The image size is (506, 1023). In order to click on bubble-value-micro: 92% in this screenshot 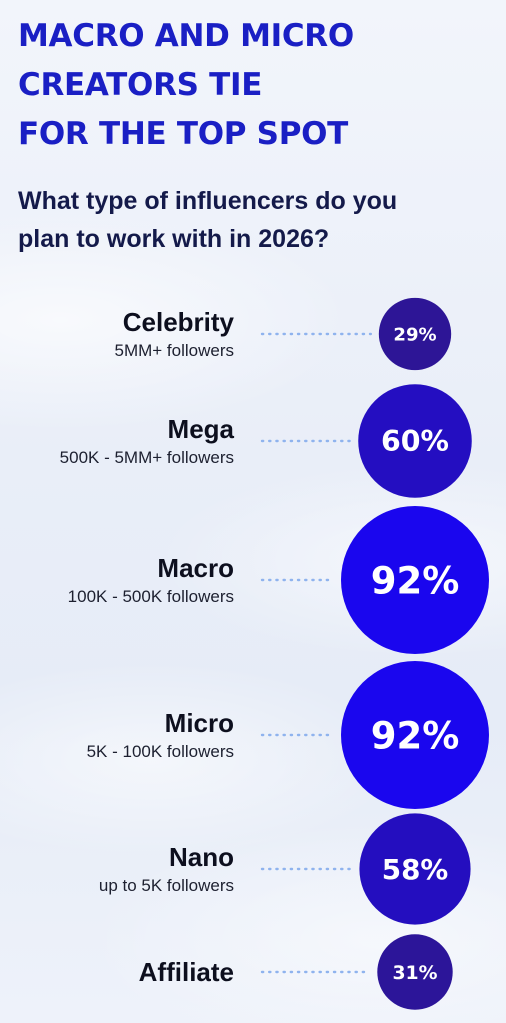, I will do `click(415, 735)`.